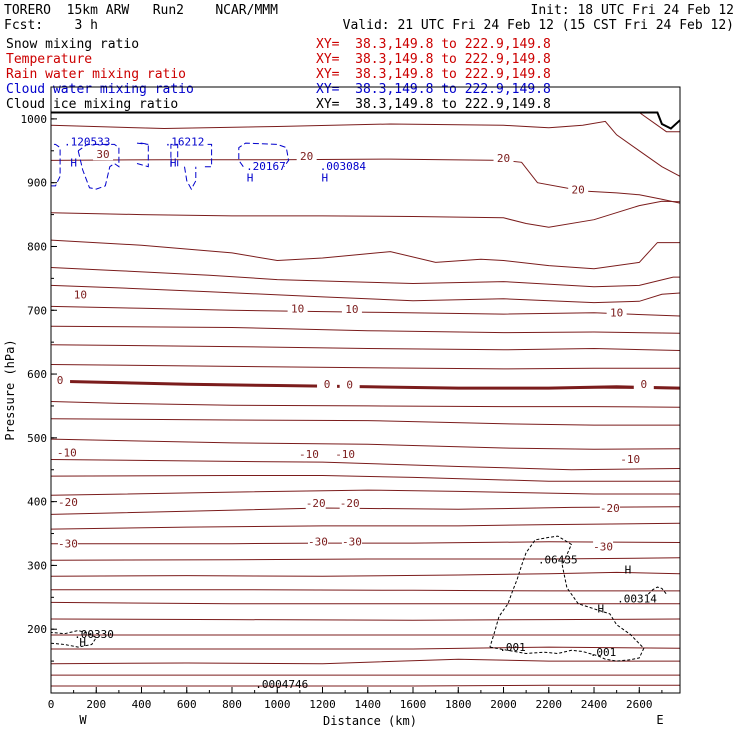 This screenshot has width=740, height=740. What do you see at coordinates (49, 59) in the screenshot?
I see `legend-label: Temperature` at bounding box center [49, 59].